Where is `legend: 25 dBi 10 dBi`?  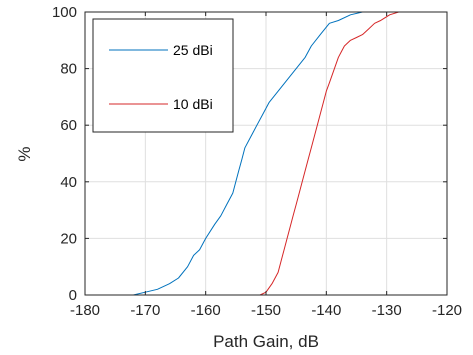 legend: 25 dBi 10 dBi is located at coordinates (163, 75).